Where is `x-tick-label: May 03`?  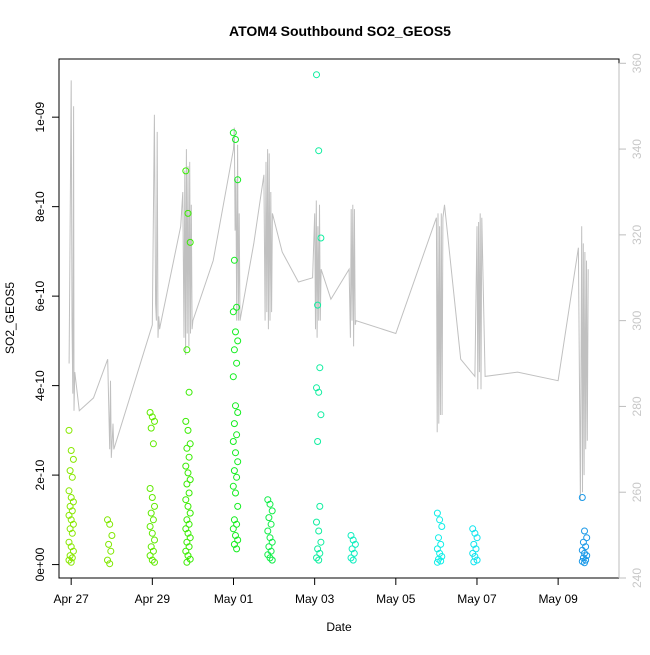
x-tick-label: May 03 is located at coordinates (315, 599).